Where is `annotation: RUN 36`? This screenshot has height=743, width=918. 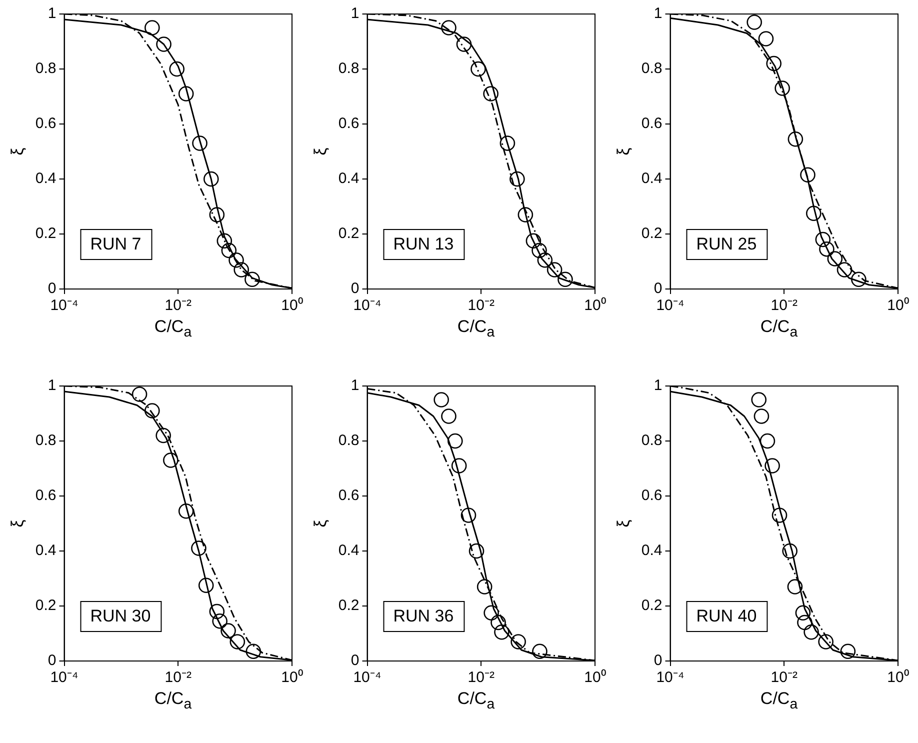 annotation: RUN 36 is located at coordinates (423, 616).